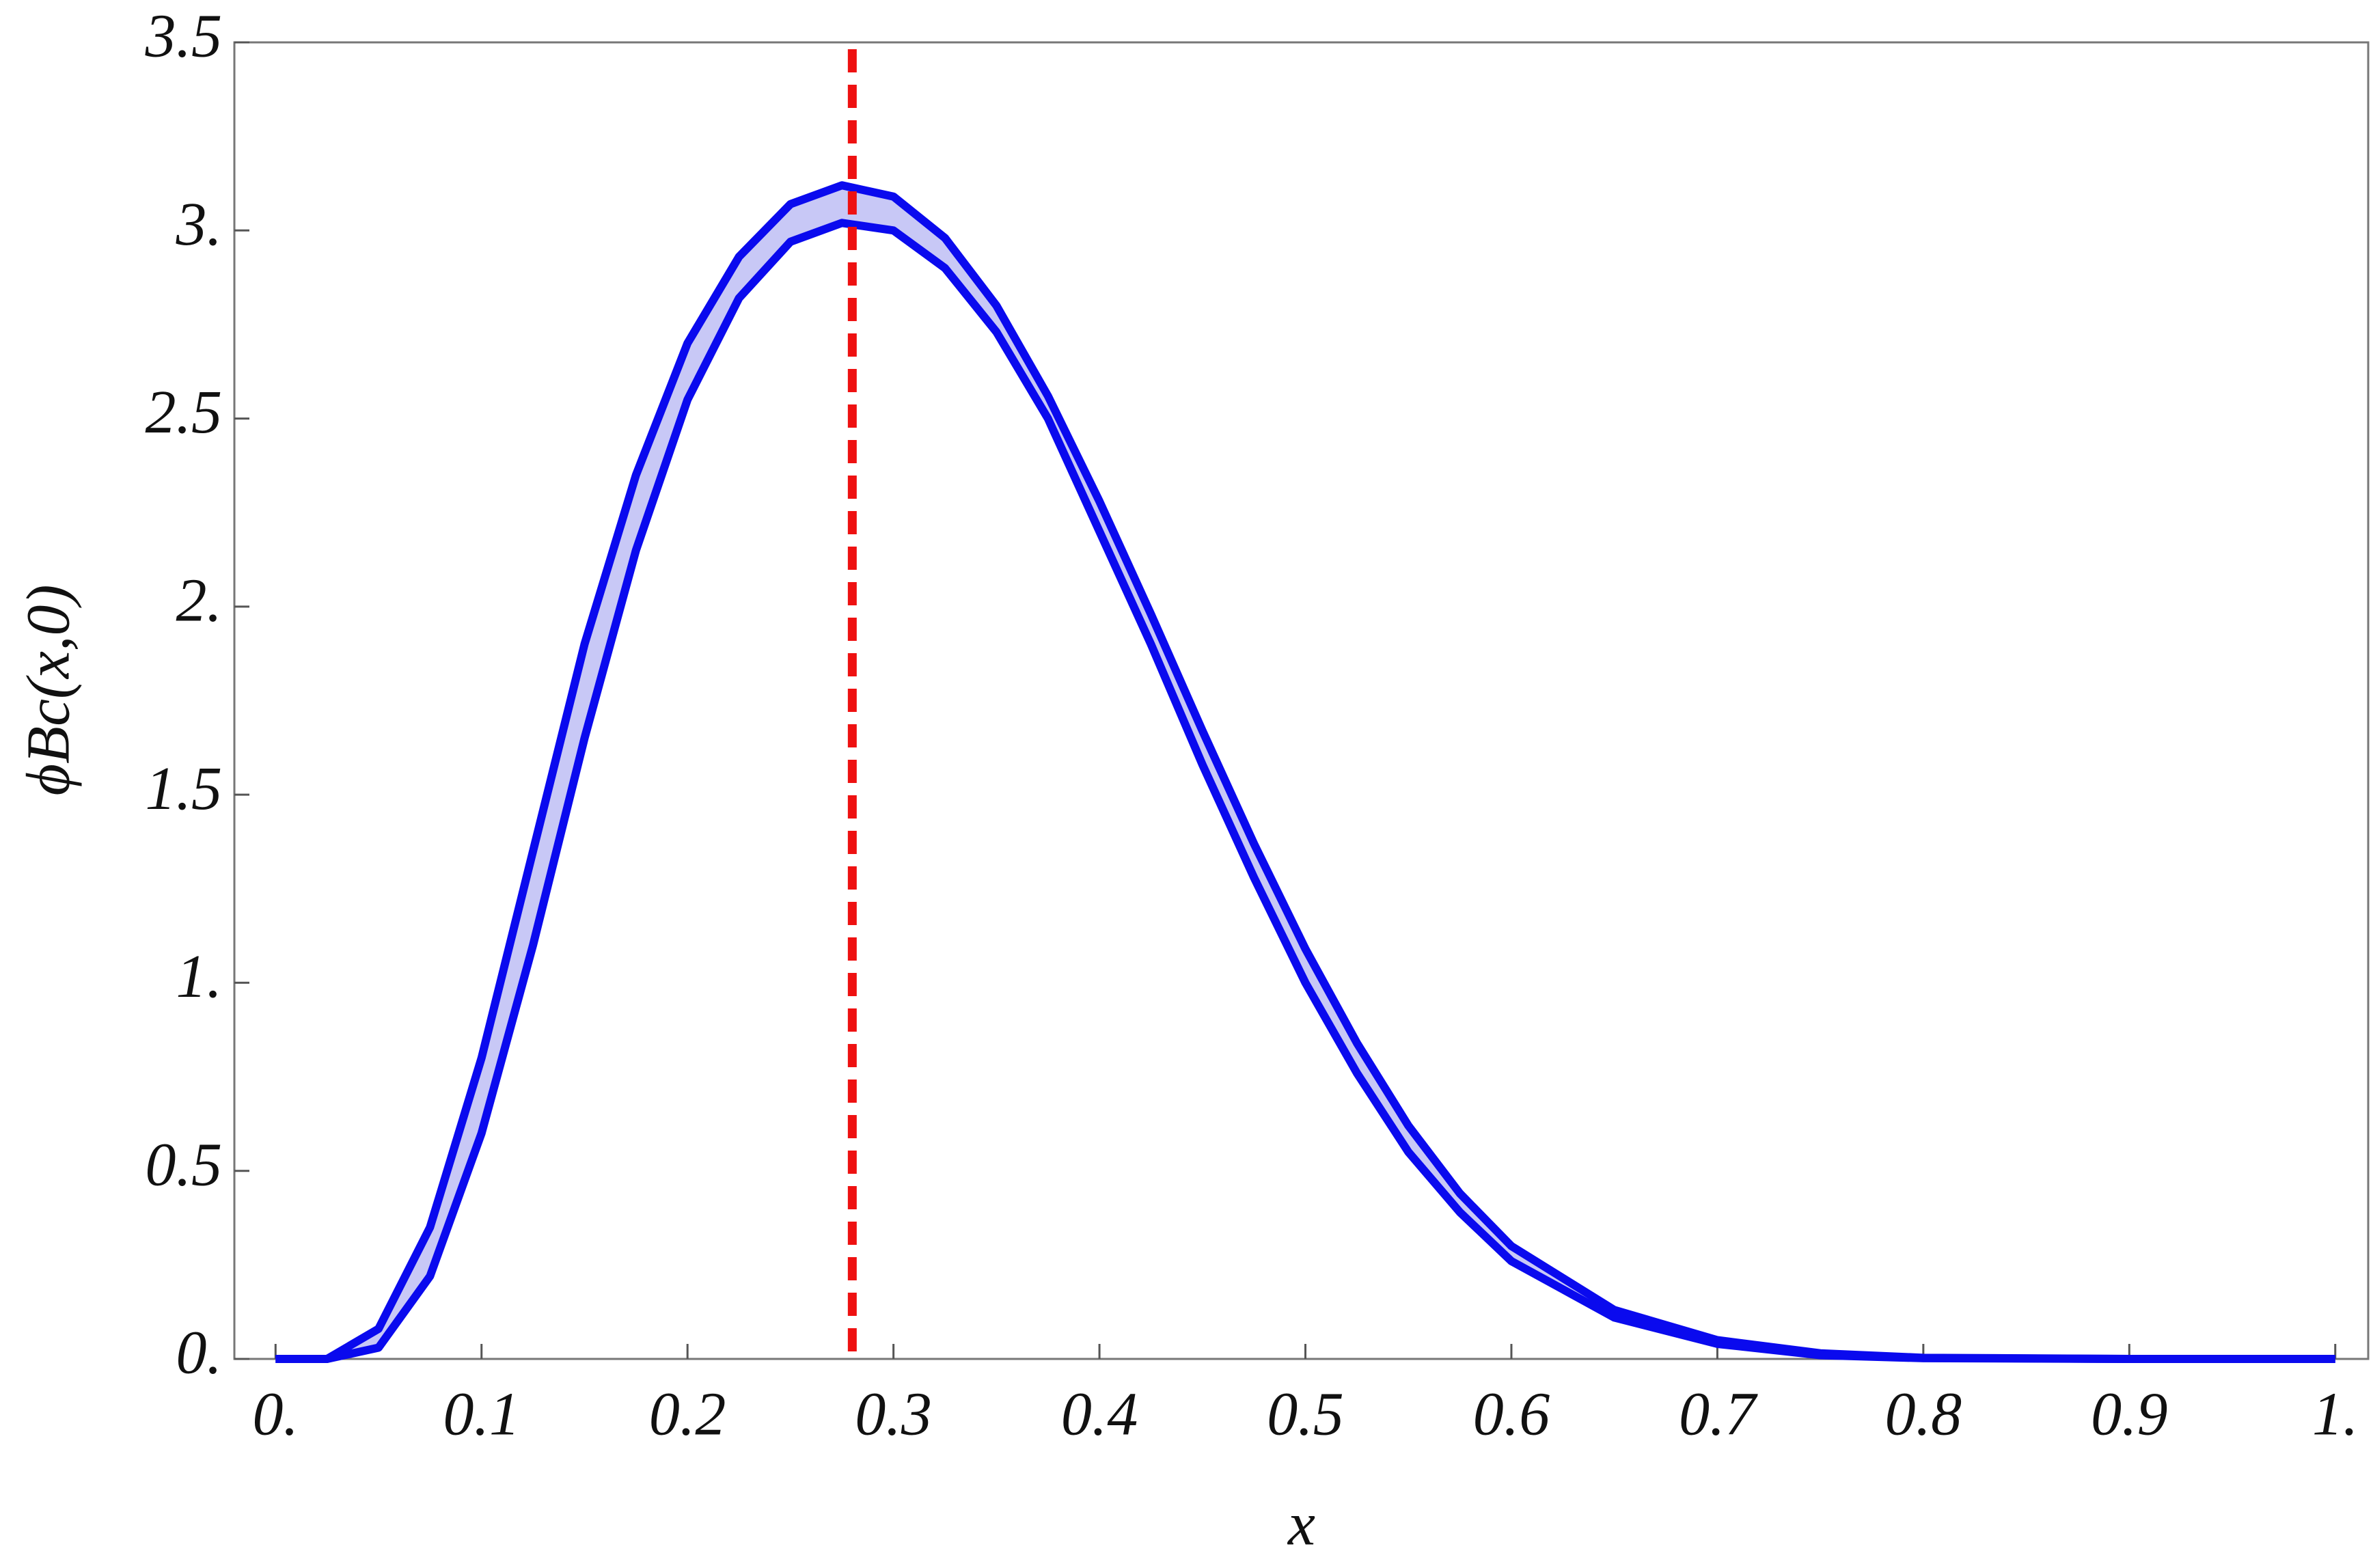 The height and width of the screenshot is (1568, 2373). I want to click on x-tick-label: 0.6, so click(1511, 1414).